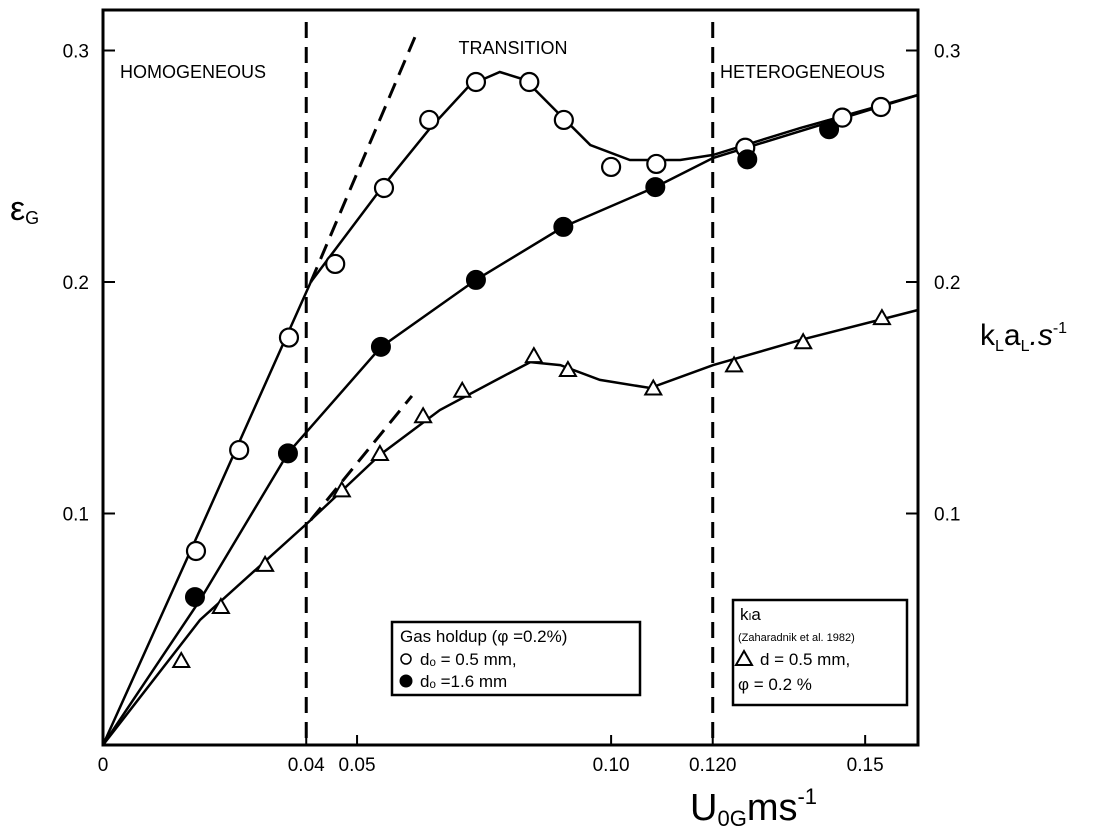 This screenshot has width=1114, height=837. I want to click on y2-axis-label: kLaL.s-1, so click(1023, 337).